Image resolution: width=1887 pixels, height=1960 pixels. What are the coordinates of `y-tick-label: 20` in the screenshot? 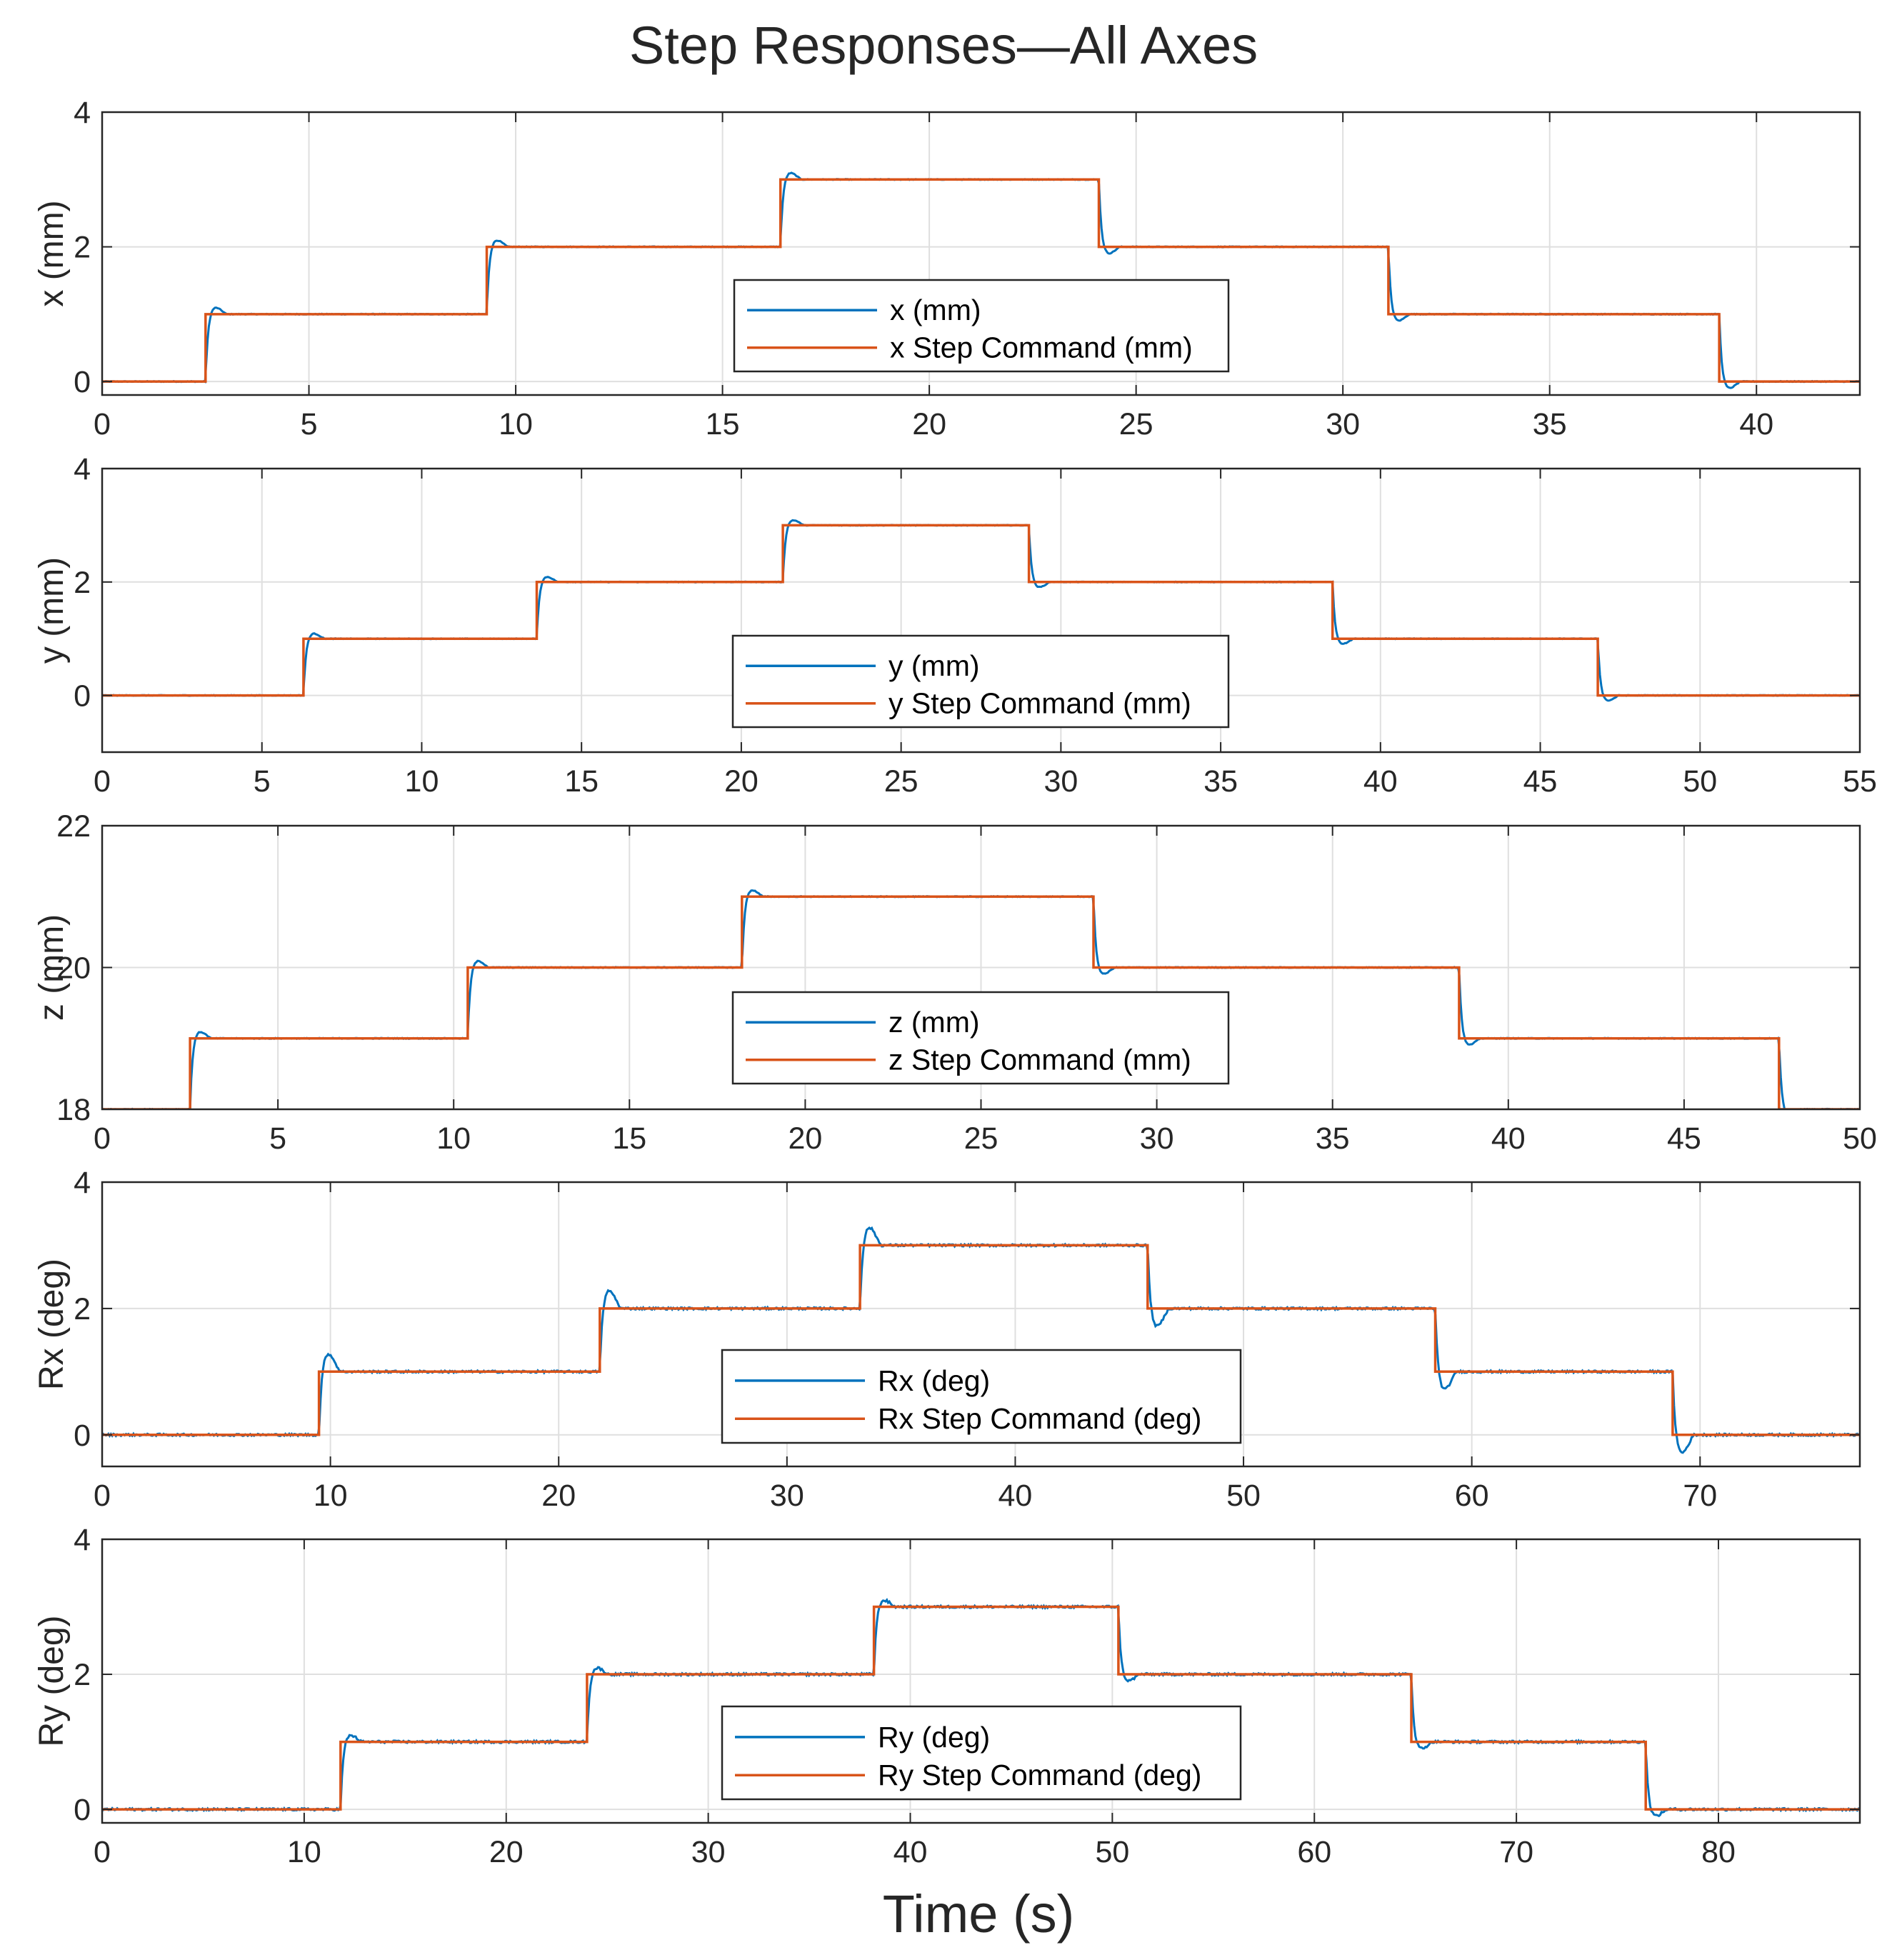 It's located at (74, 968).